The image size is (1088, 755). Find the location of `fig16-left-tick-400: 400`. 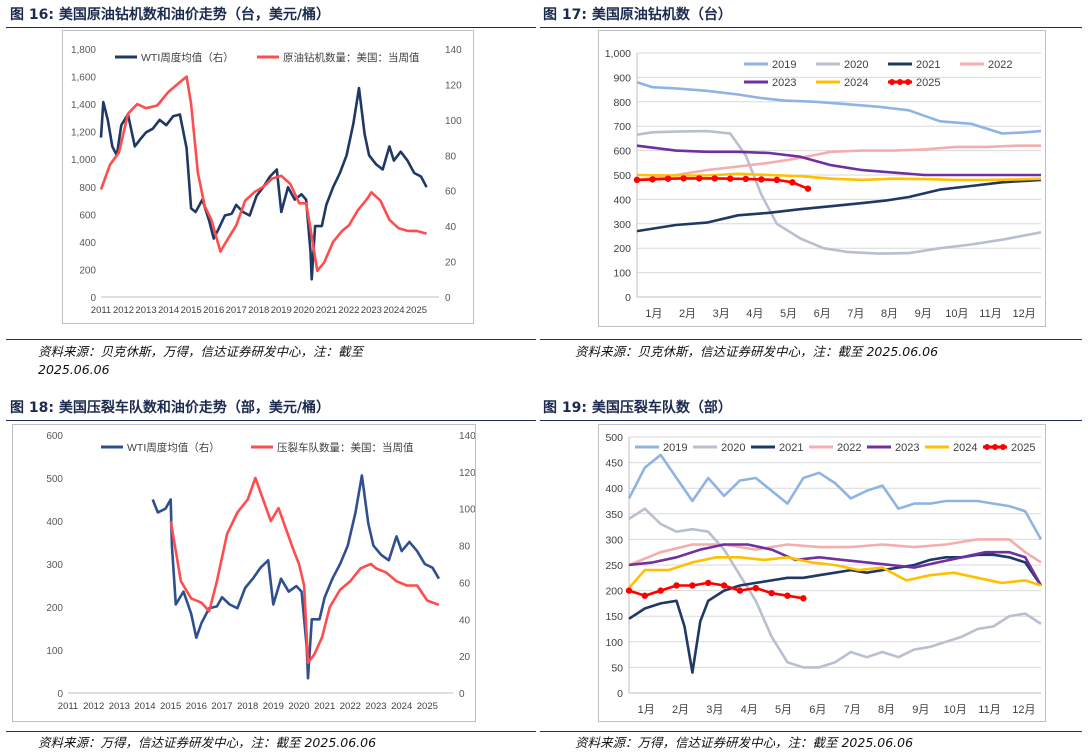

fig16-left-tick-400: 400 is located at coordinates (87, 243).